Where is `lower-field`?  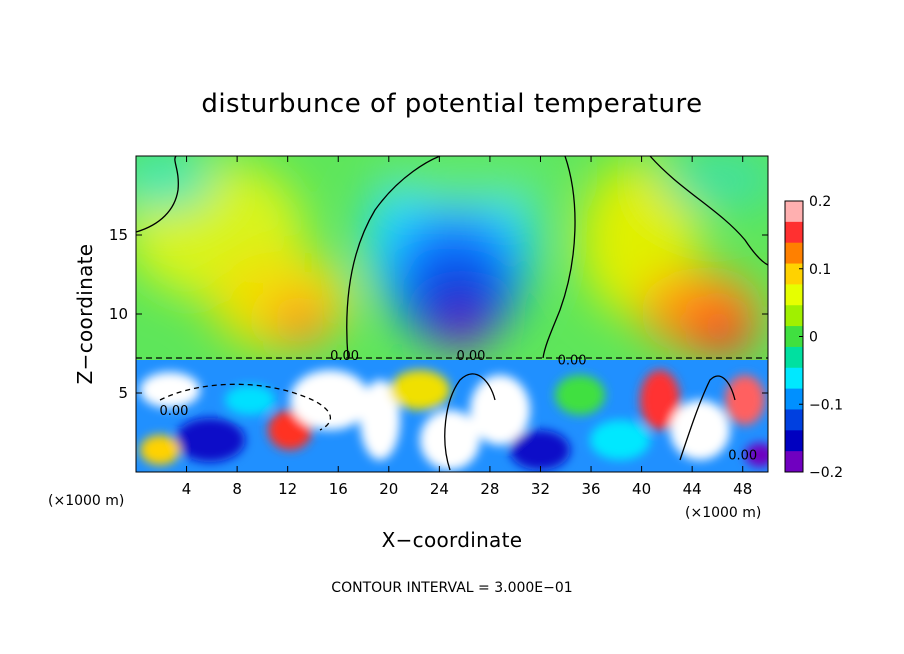 lower-field is located at coordinates (452, 416).